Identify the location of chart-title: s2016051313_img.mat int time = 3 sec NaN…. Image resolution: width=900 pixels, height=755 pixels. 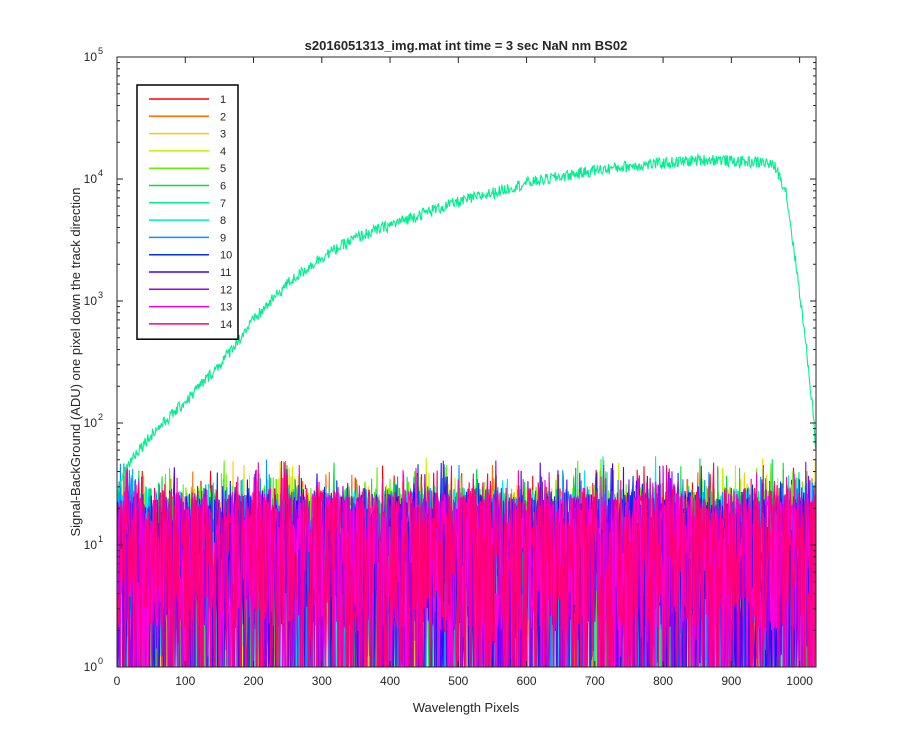
(466, 45).